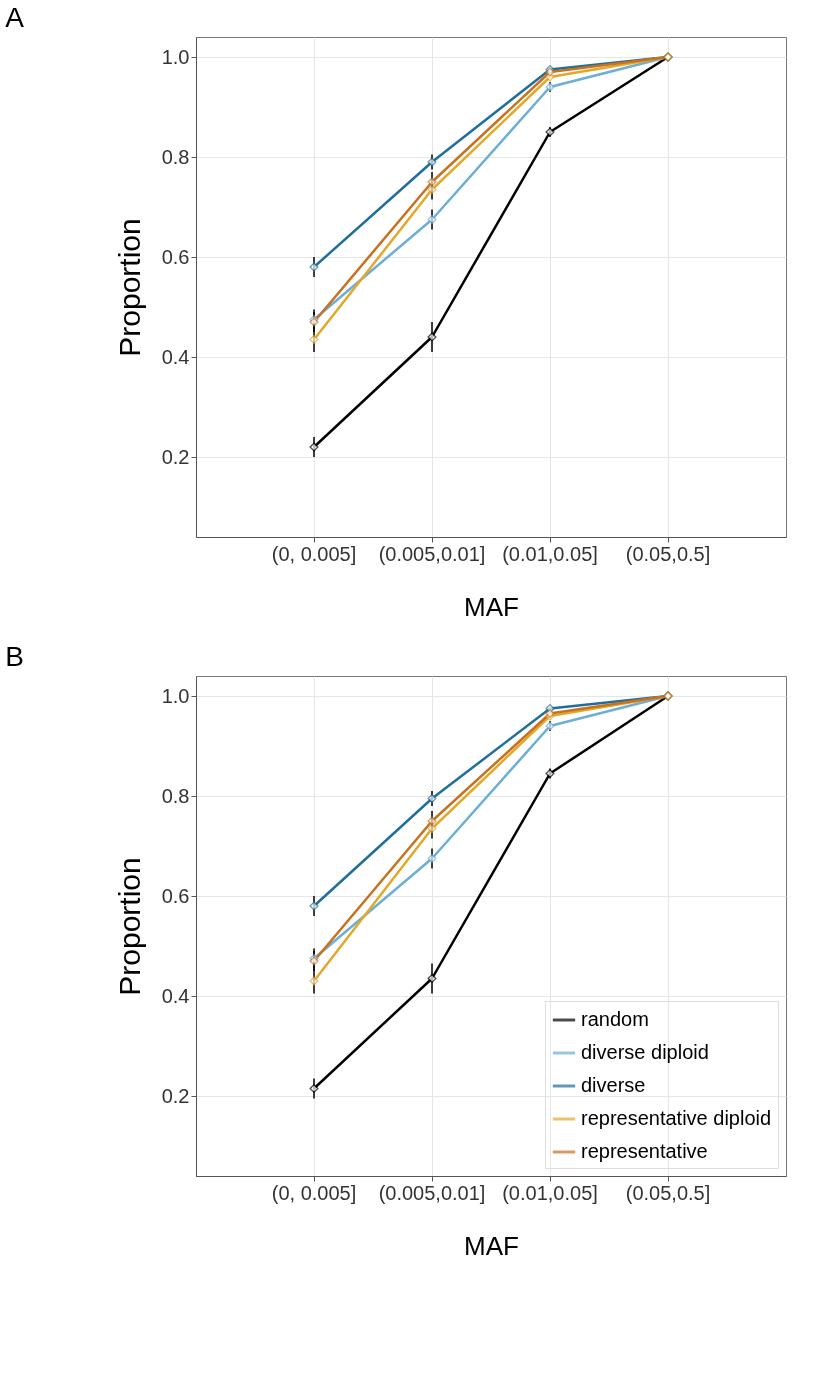 This screenshot has height=1383, width=819. I want to click on legend-label: diverse diploid, so click(645, 1052).